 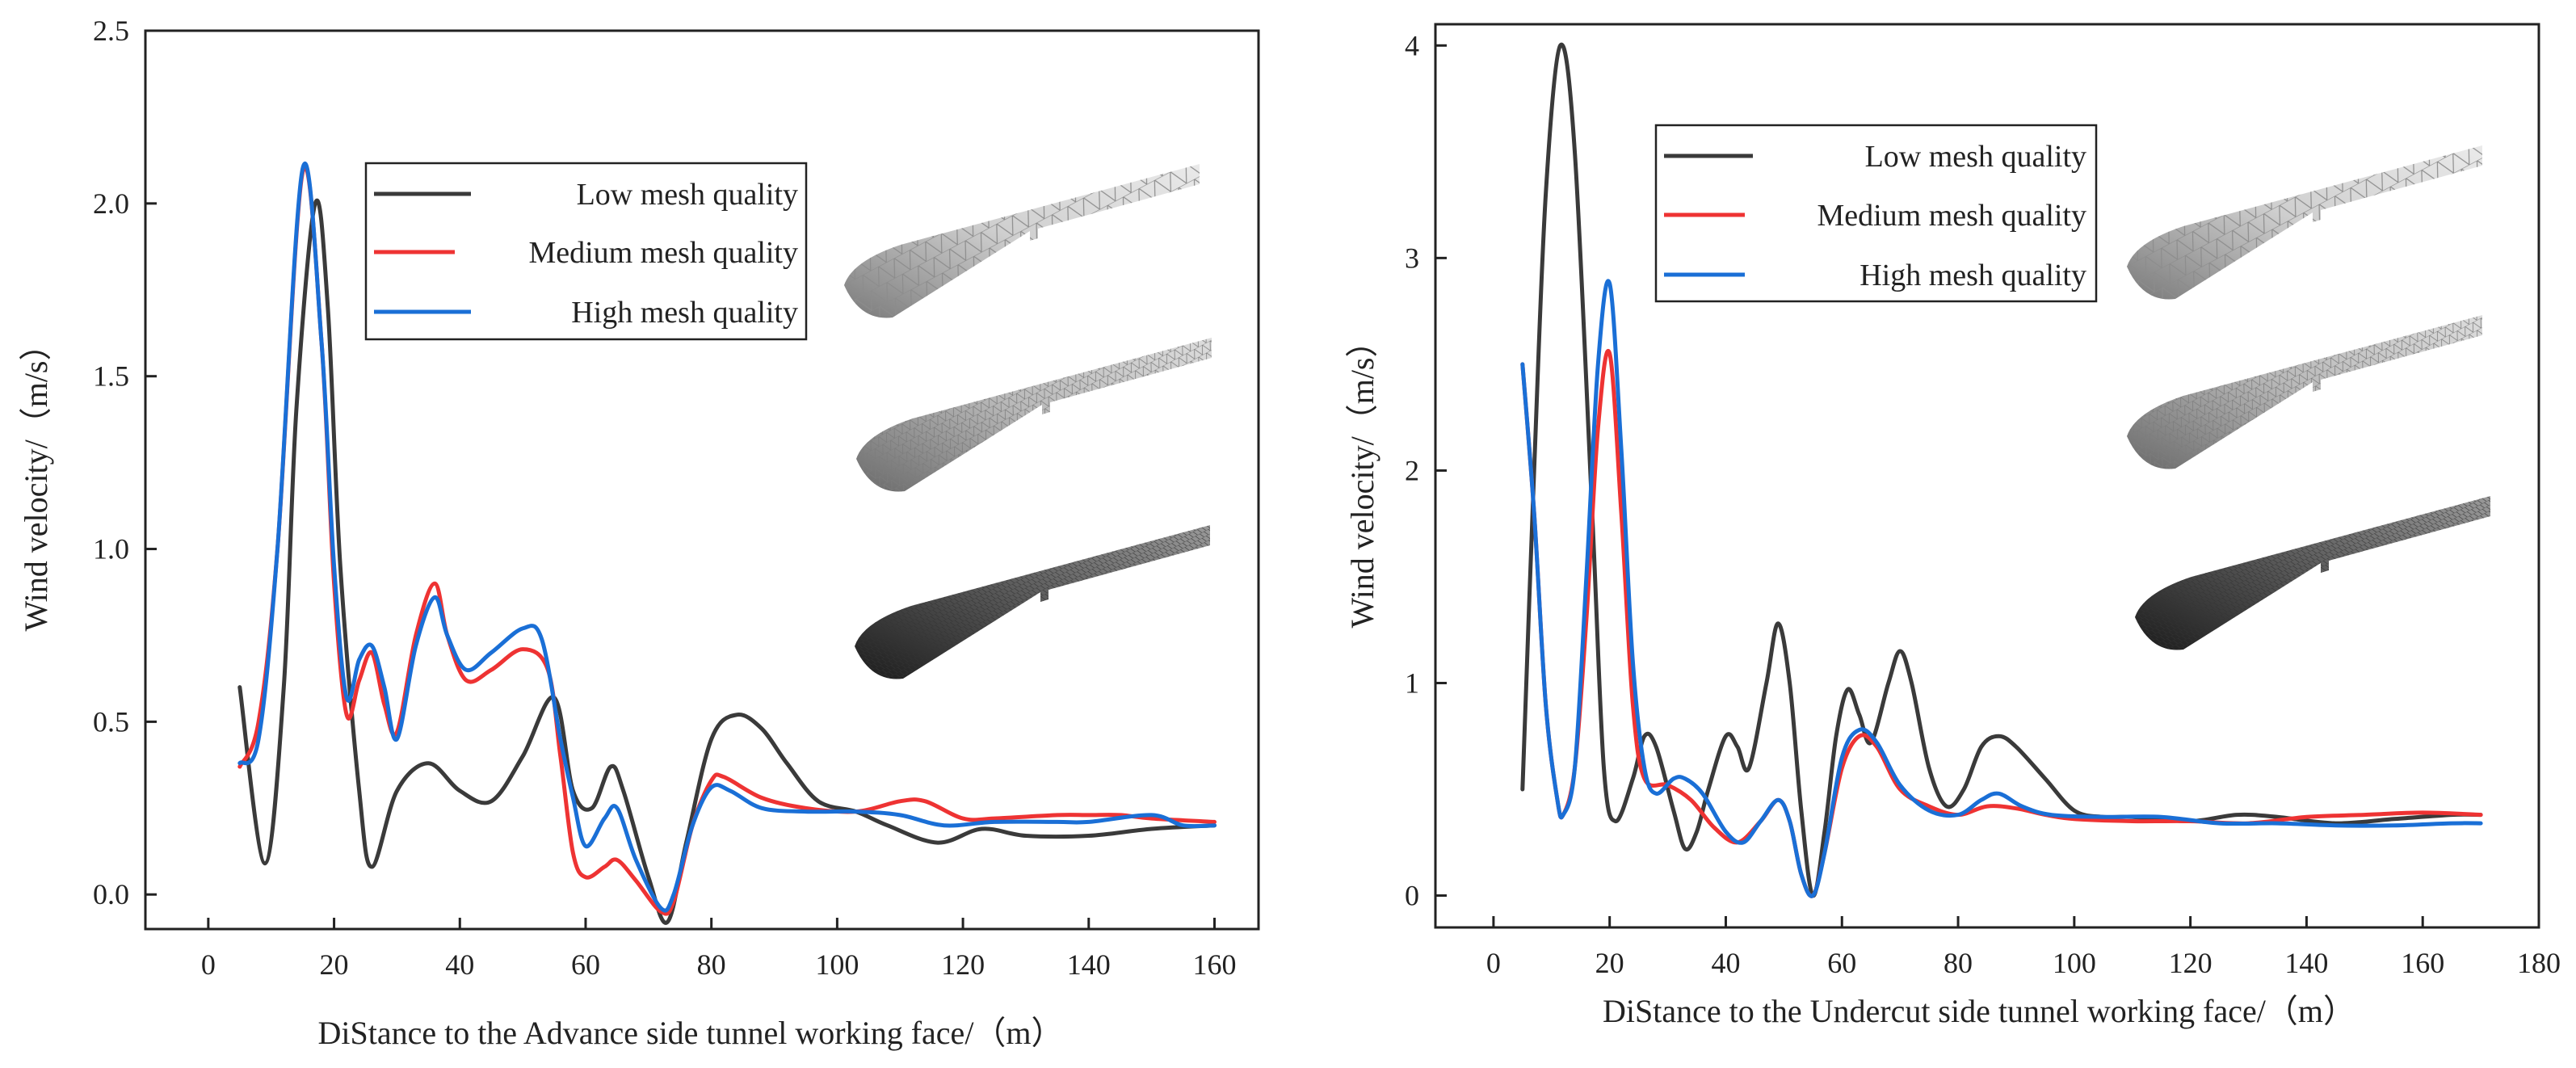 What do you see at coordinates (1412, 45) in the screenshot?
I see `y-tick-label: 4` at bounding box center [1412, 45].